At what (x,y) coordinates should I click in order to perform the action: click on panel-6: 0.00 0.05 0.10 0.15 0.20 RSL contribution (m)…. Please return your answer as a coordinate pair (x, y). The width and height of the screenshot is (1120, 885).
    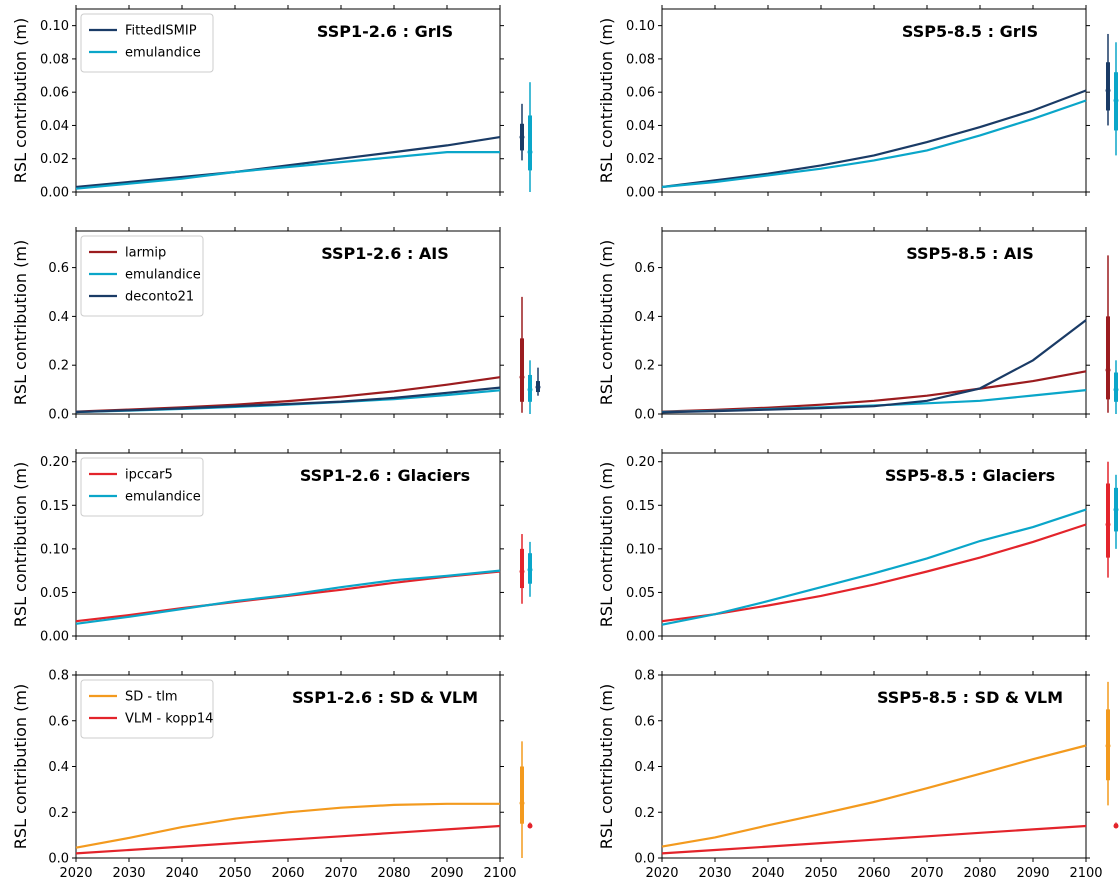
    Looking at the image, I should click on (858, 547).